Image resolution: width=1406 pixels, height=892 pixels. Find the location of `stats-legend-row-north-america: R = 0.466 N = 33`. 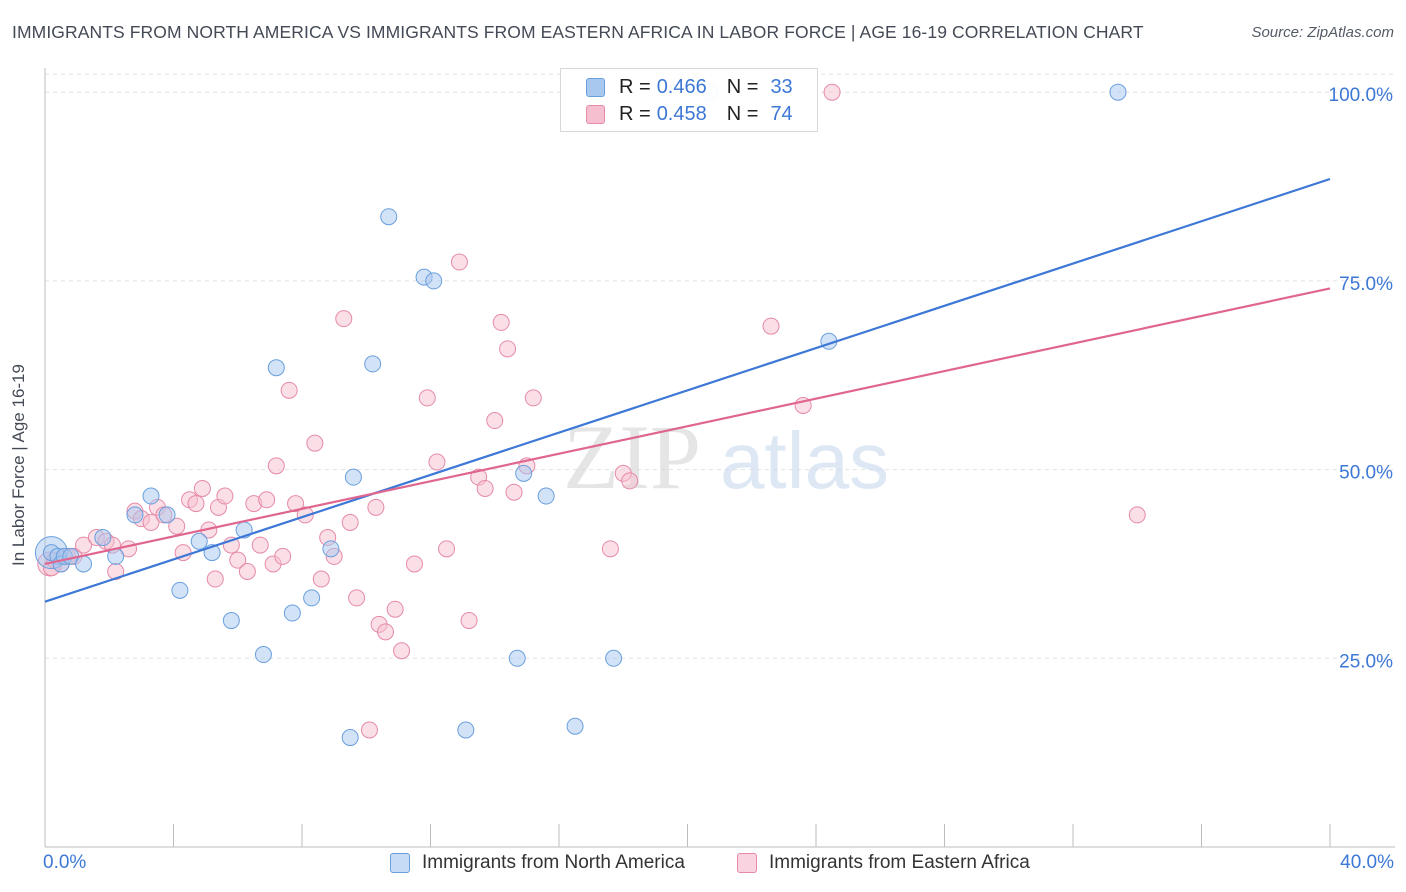

stats-legend-row-north-america: R = 0.466 N = 33 is located at coordinates (689, 87).